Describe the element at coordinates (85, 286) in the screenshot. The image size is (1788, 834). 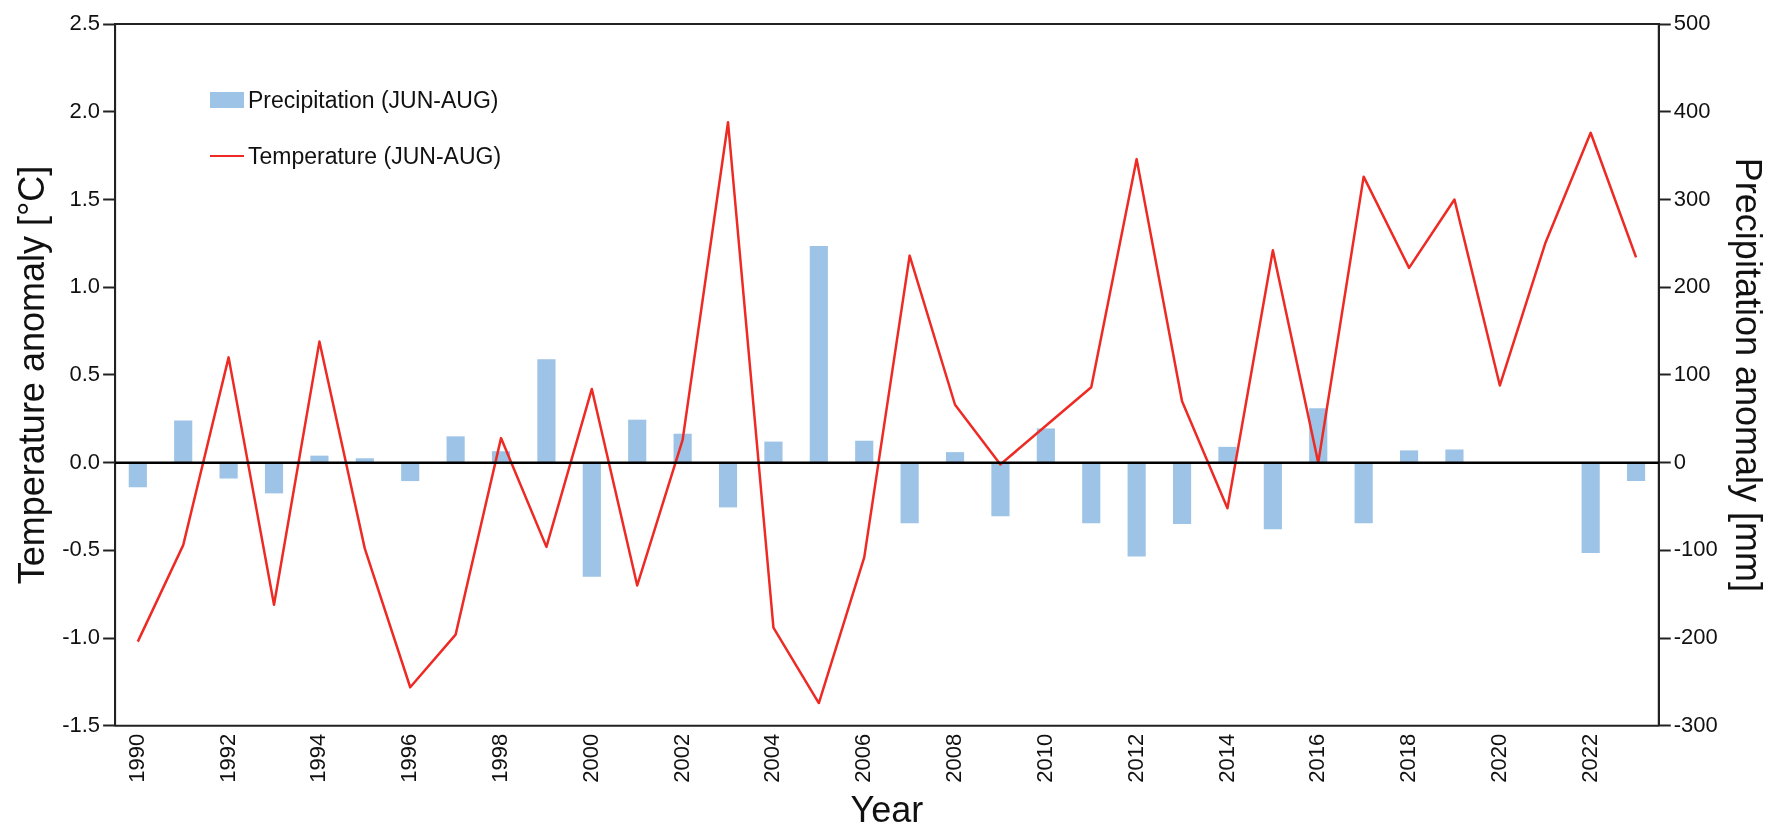
I see `y-tick-label: 1.0` at that location.